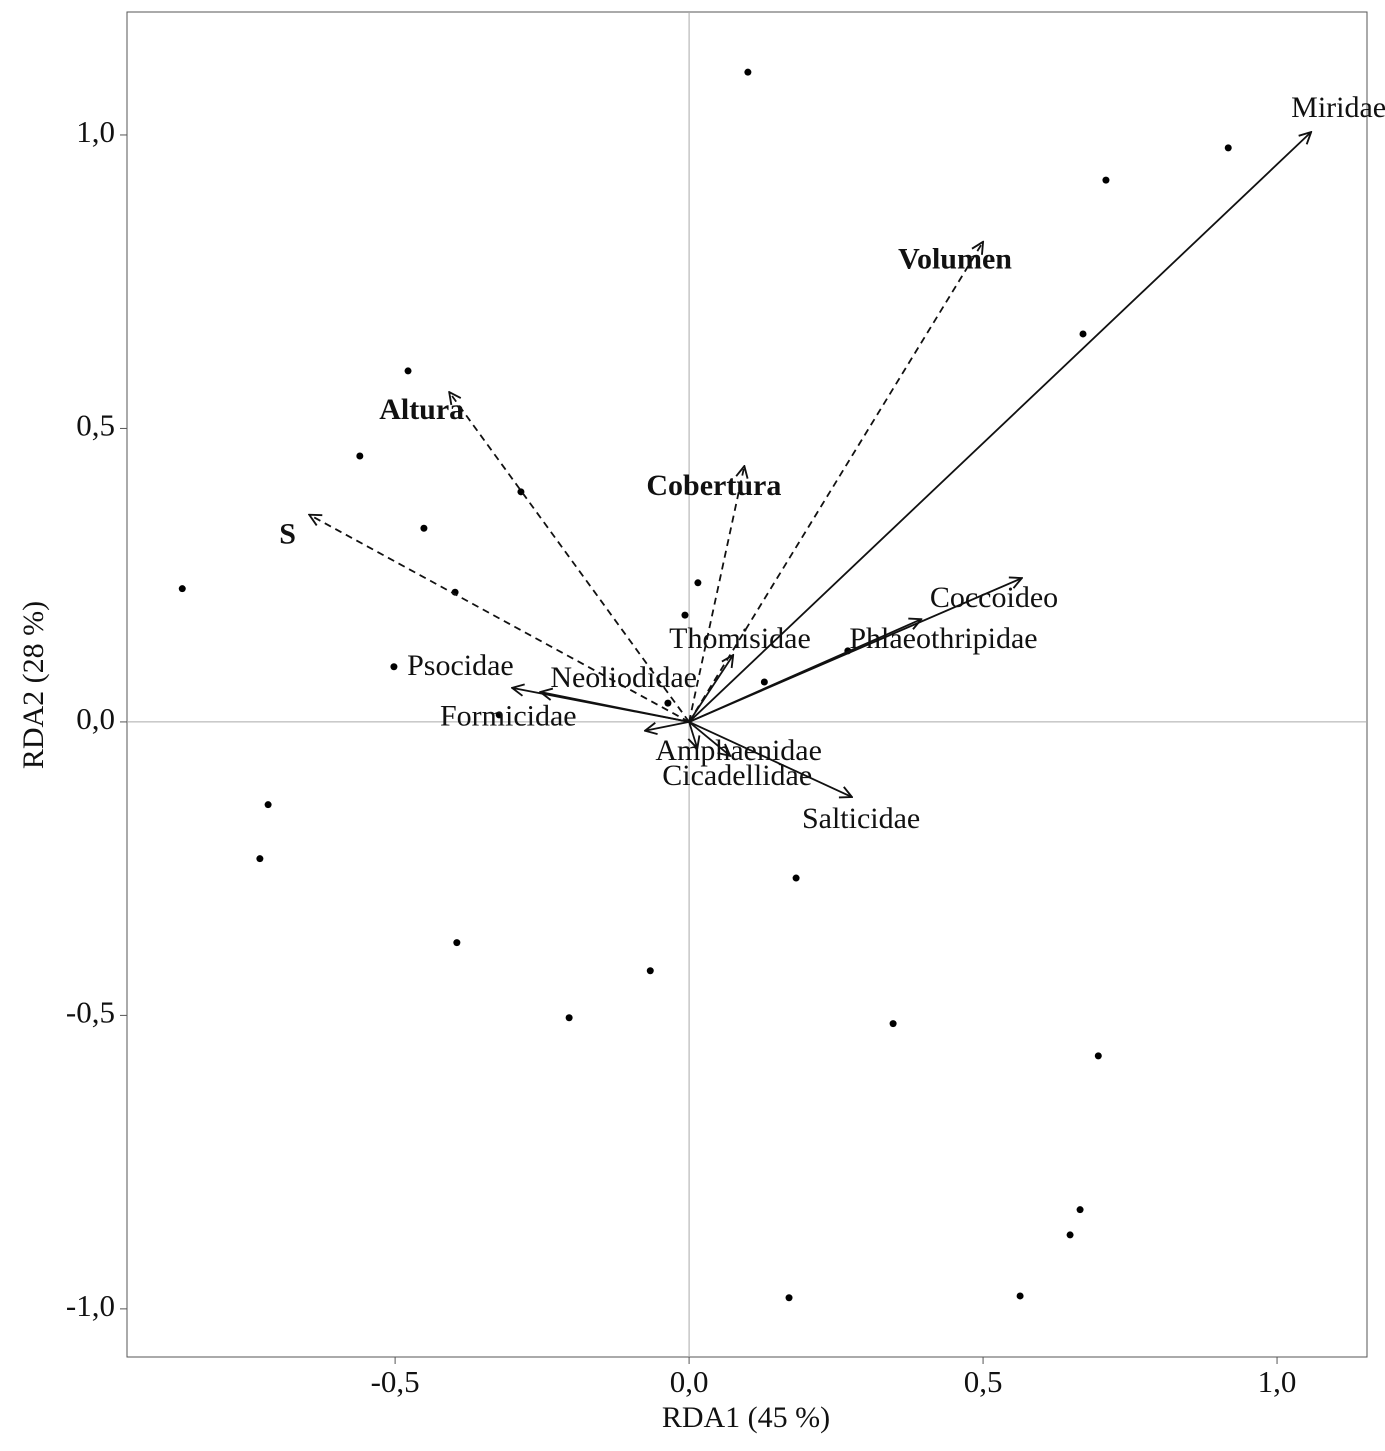 This screenshot has width=1385, height=1451. Describe the element at coordinates (95, 718) in the screenshot. I see `y-tick-label: 0,0` at that location.